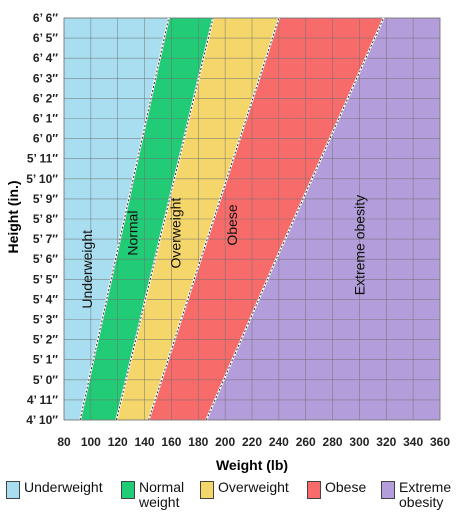 The width and height of the screenshot is (460, 520). I want to click on legend-item-extreme-obesity: Extreme obesity, so click(416, 495).